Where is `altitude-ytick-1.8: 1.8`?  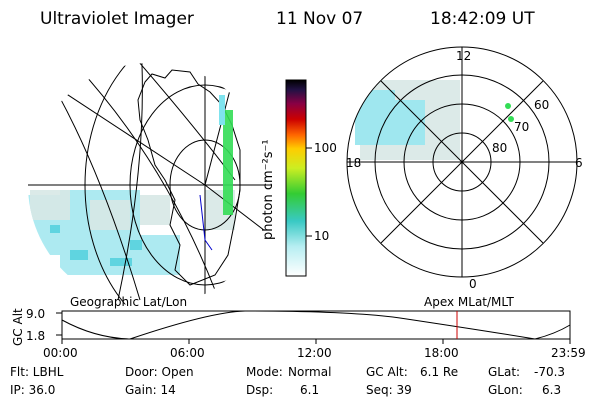
altitude-ytick-1.8: 1.8 is located at coordinates (36, 336).